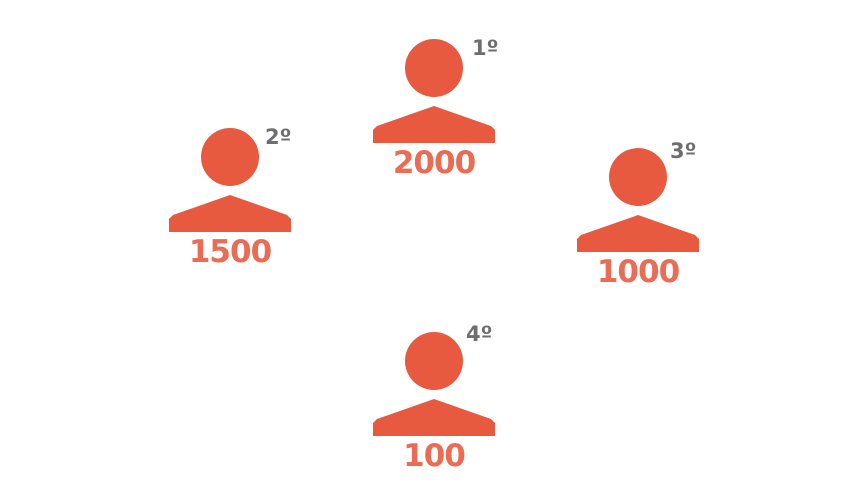 The width and height of the screenshot is (868, 500). I want to click on rank-label: 2º, so click(278, 137).